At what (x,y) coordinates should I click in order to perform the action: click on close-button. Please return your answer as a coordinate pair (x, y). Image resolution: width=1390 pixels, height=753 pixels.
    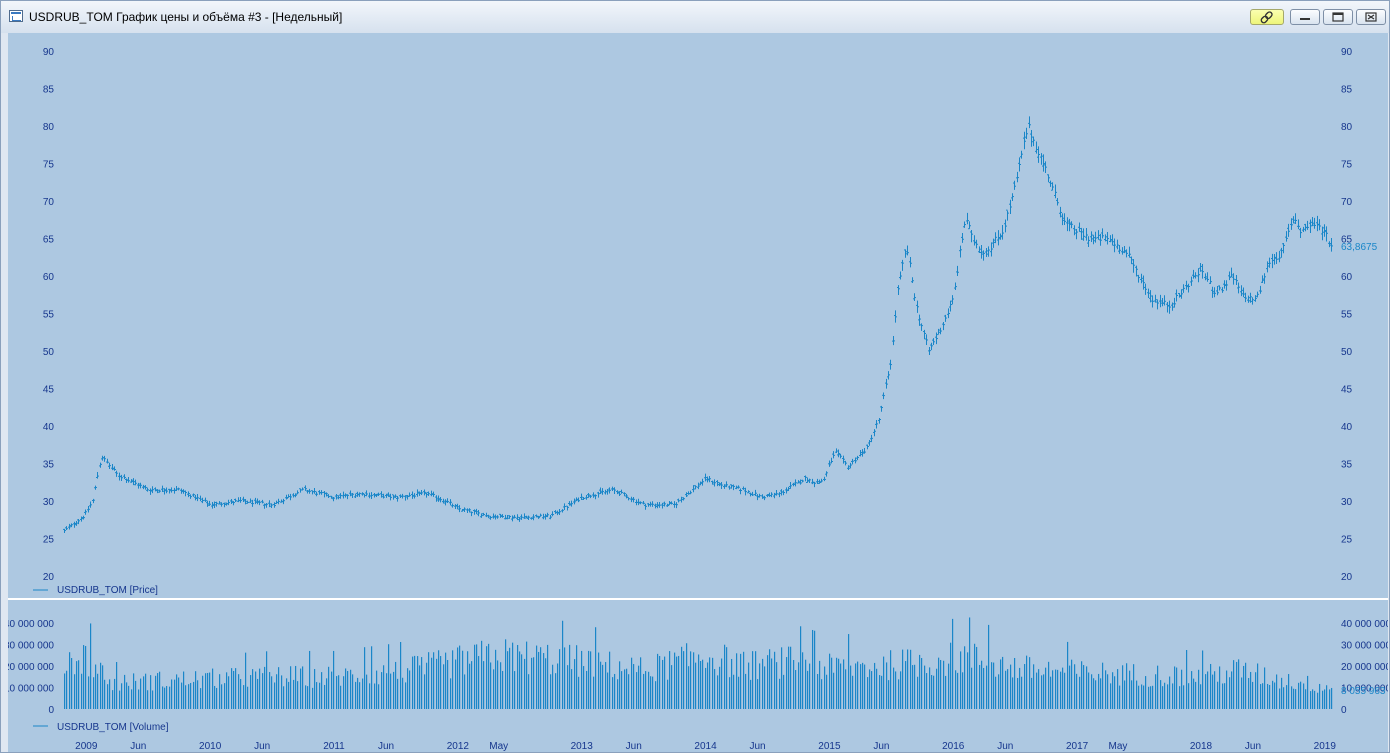
    Looking at the image, I should click on (1371, 17).